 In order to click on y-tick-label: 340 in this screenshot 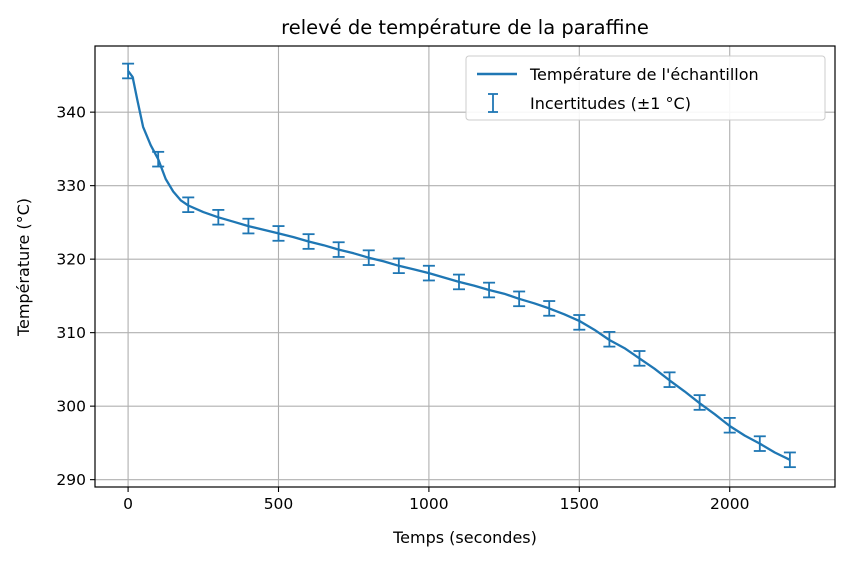, I will do `click(71, 113)`.